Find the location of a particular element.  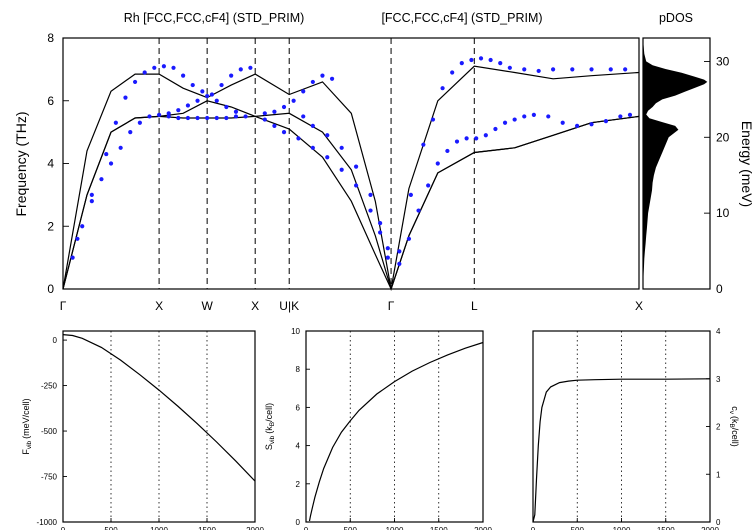

energy-tick-label: 20 is located at coordinates (723, 137).